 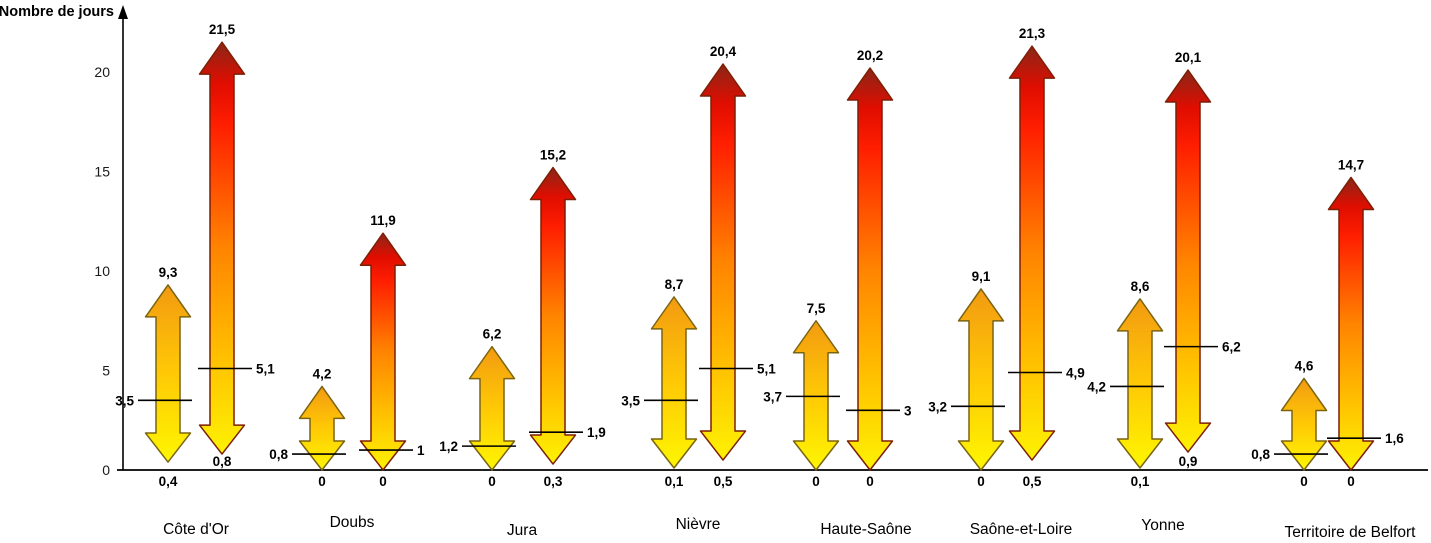 I want to click on max-value-label: 20,1, so click(x=1188, y=57).